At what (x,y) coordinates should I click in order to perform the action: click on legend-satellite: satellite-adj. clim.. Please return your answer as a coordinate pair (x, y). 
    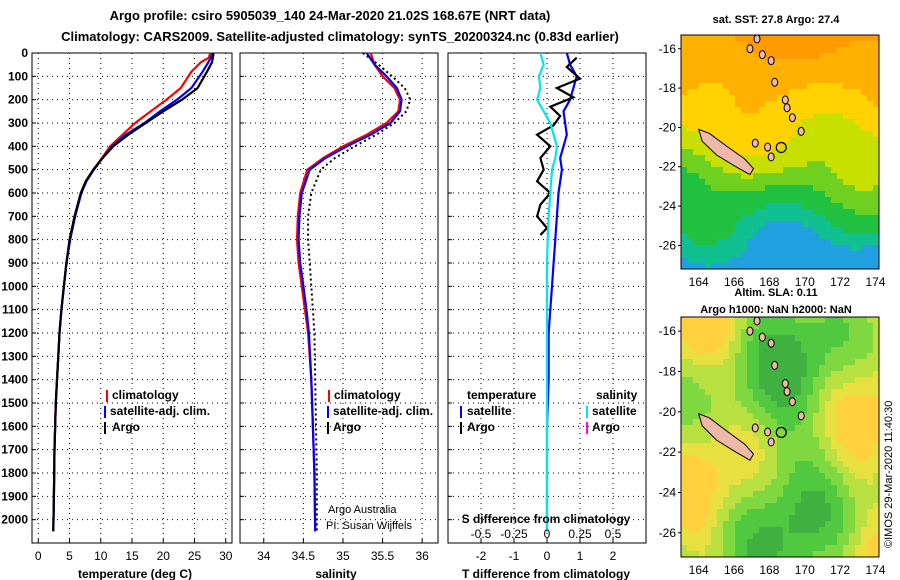
    Looking at the image, I should click on (383, 411).